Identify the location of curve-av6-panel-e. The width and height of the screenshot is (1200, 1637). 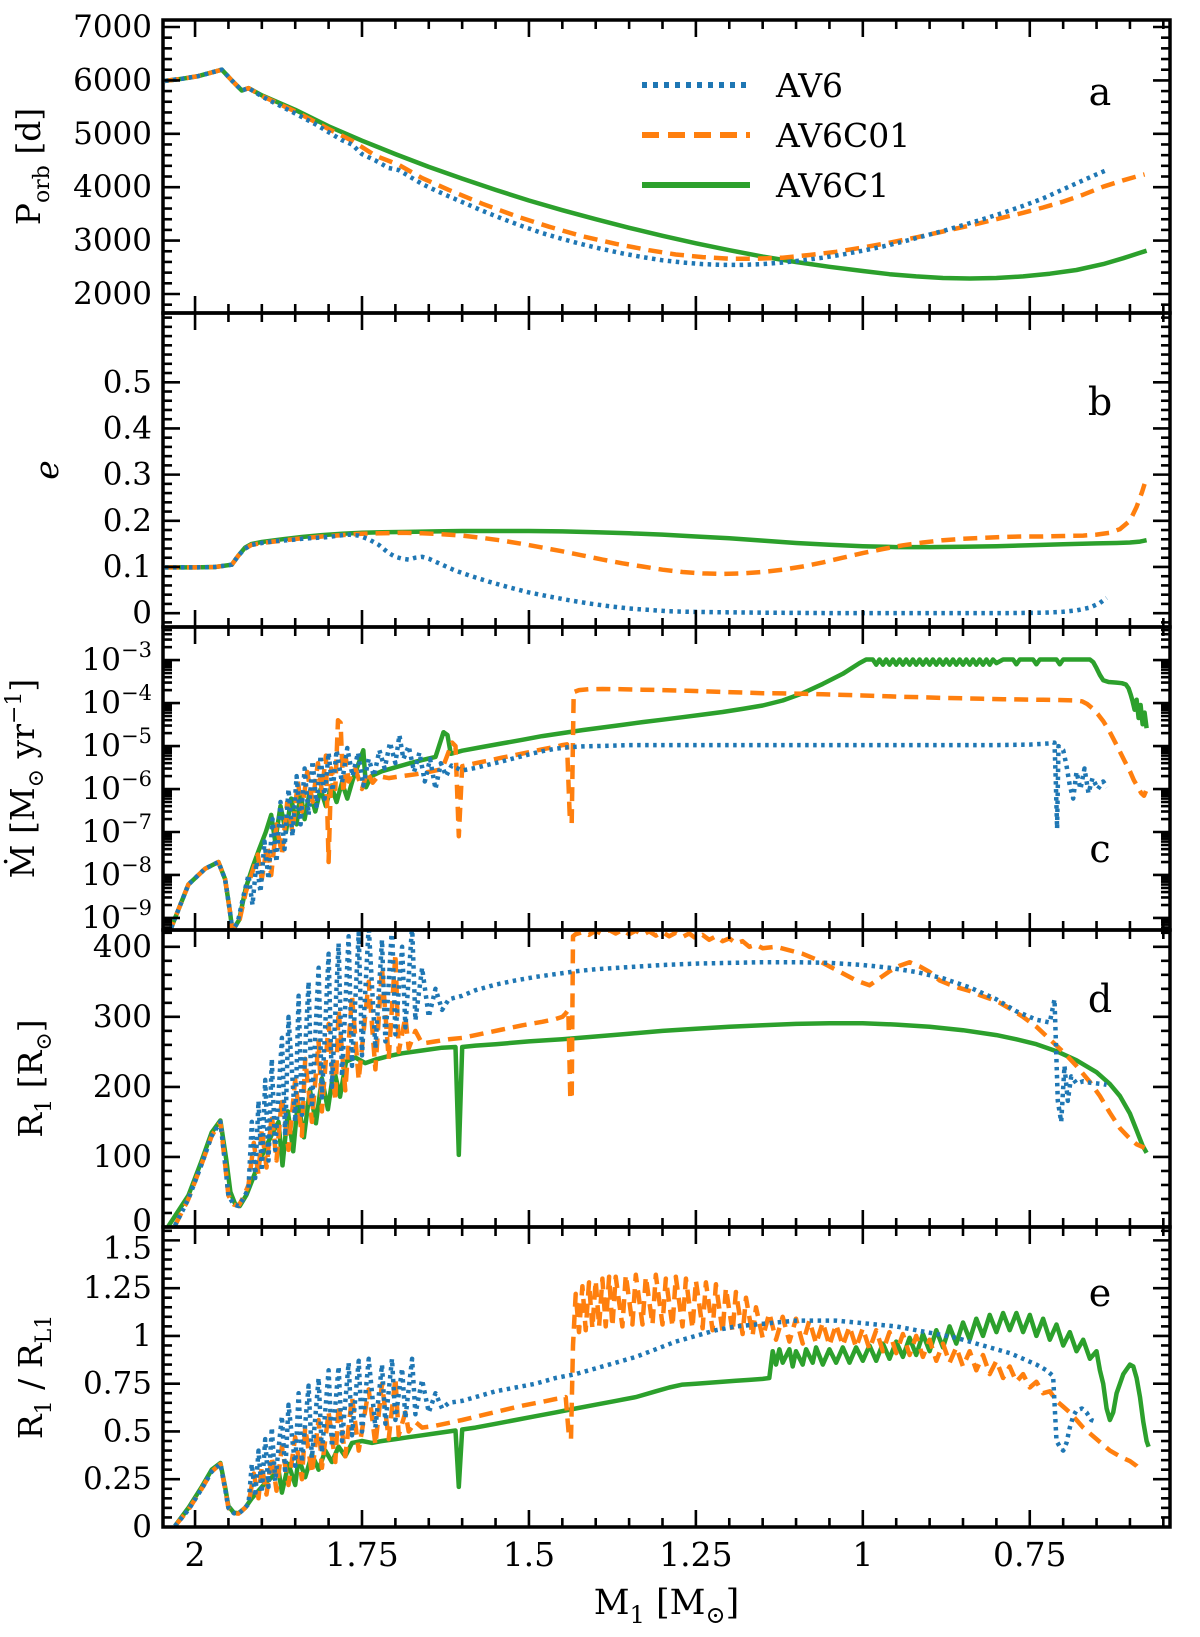
(635, 1422).